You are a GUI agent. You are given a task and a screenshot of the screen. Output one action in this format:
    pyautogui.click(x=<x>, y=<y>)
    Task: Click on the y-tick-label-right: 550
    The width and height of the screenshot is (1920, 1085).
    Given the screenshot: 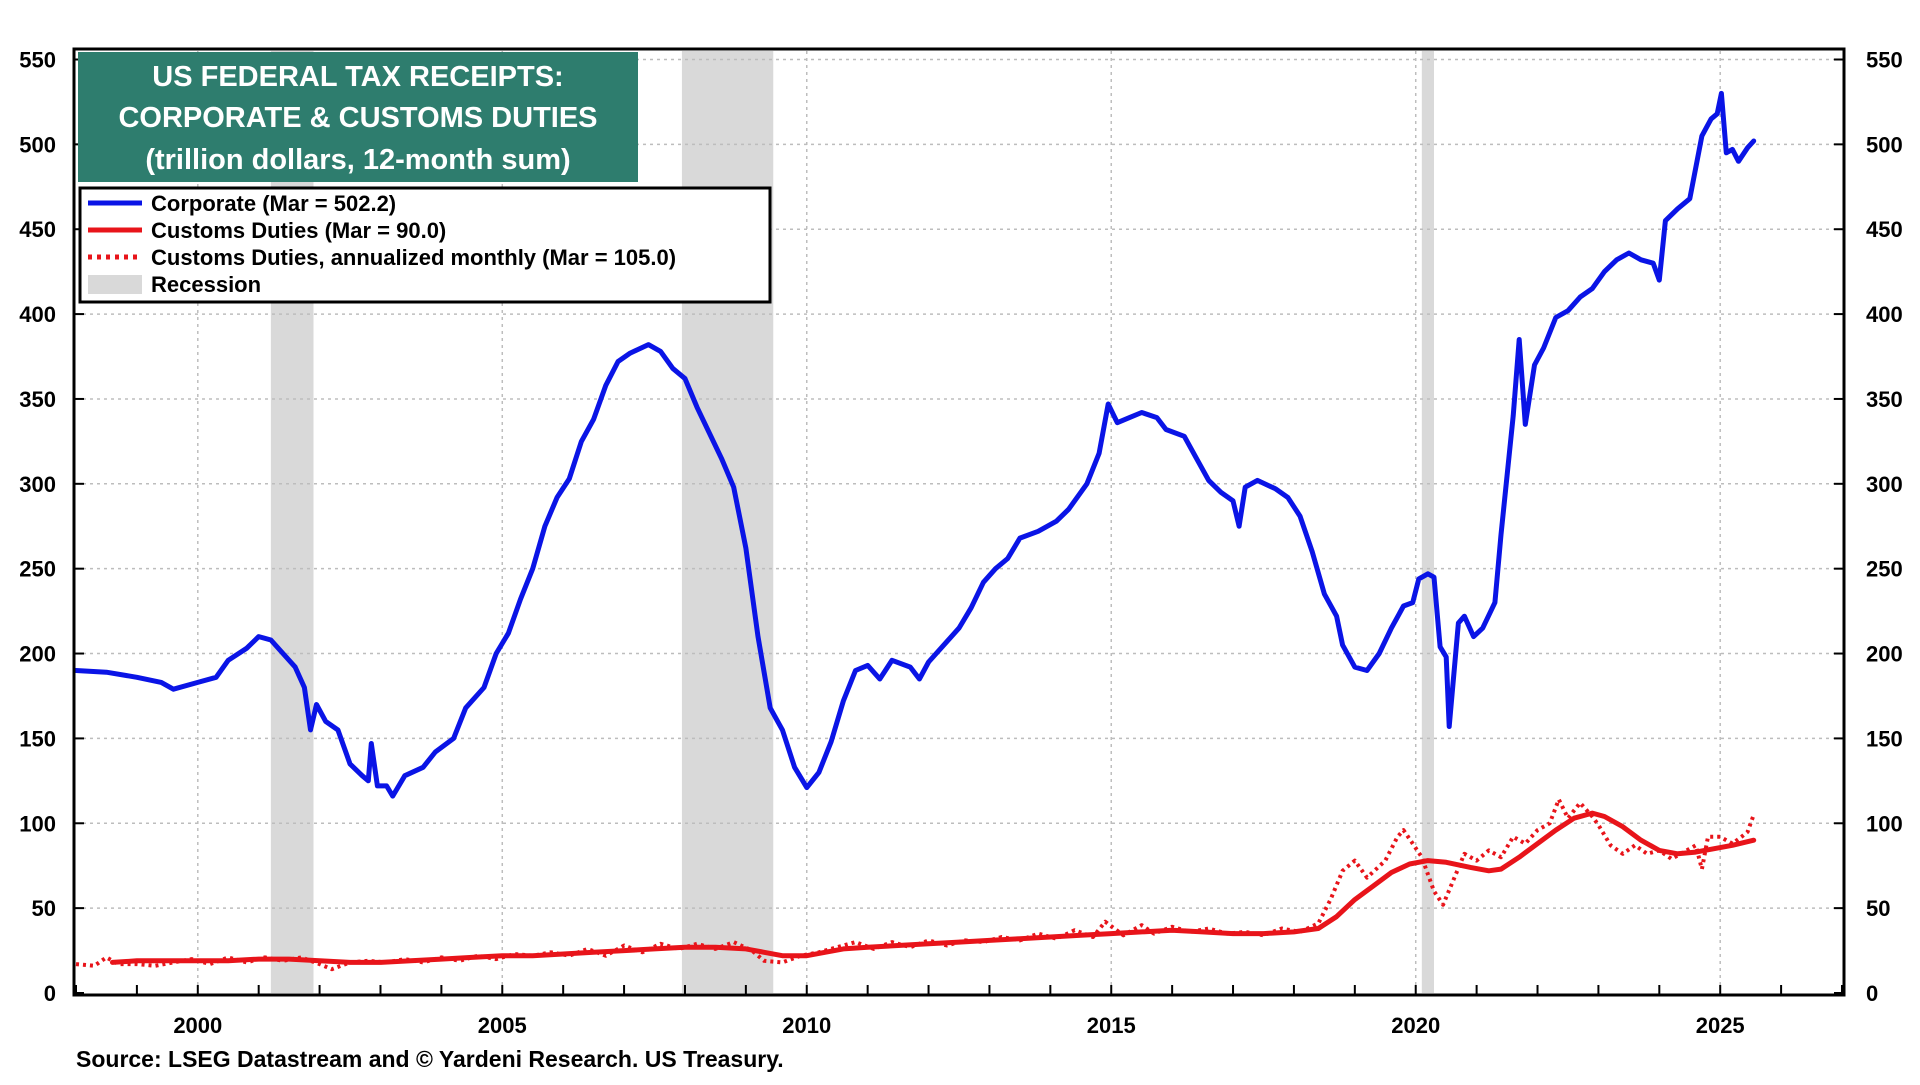 What is the action you would take?
    pyautogui.click(x=1884, y=59)
    